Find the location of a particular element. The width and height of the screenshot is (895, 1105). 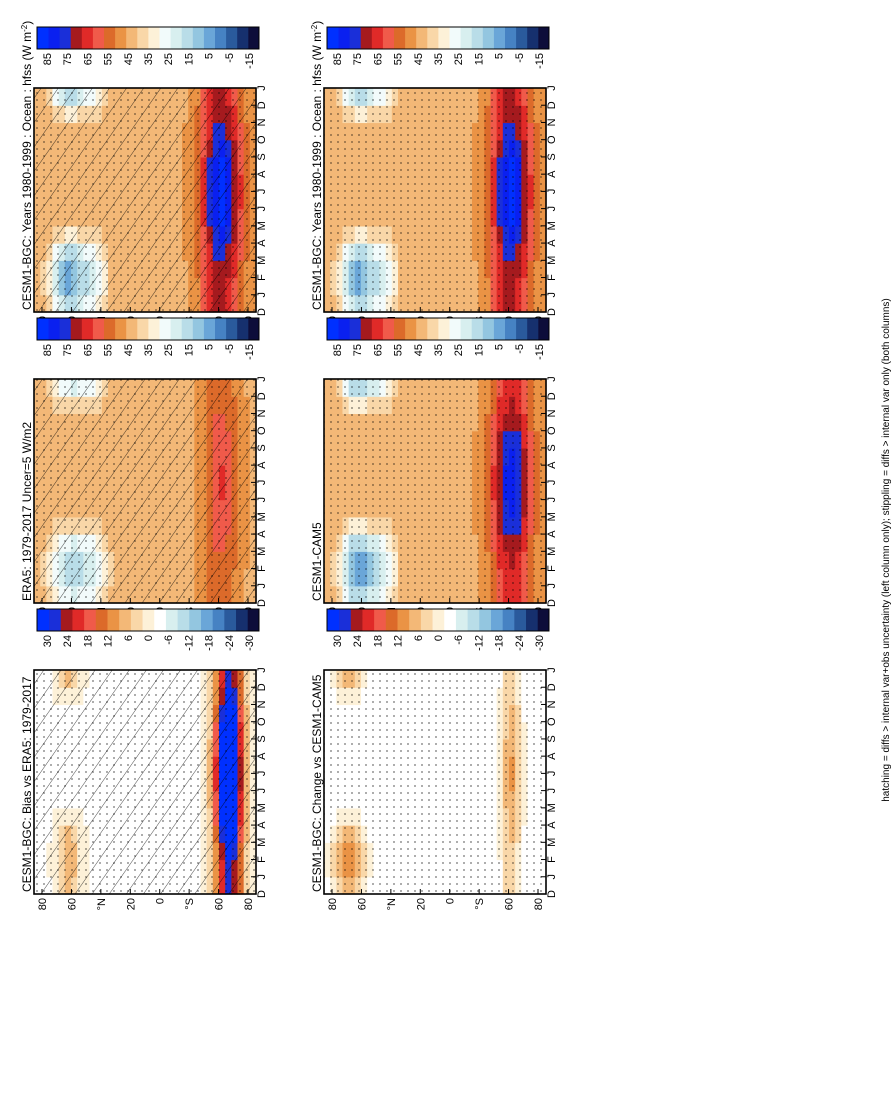

colorbar-label: -6 is located at coordinates (459, 640).